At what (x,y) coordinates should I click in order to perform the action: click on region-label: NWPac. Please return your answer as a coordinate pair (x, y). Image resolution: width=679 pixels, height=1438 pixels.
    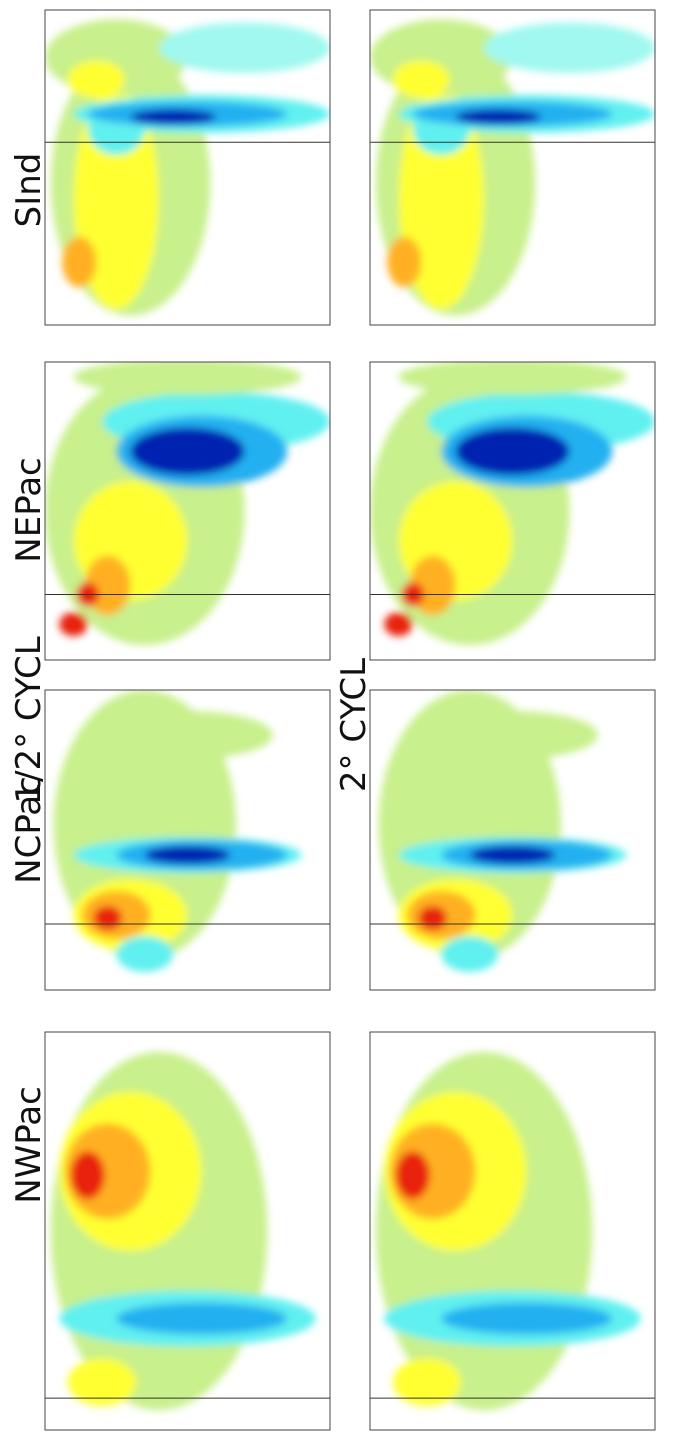
    Looking at the image, I should click on (29, 1145).